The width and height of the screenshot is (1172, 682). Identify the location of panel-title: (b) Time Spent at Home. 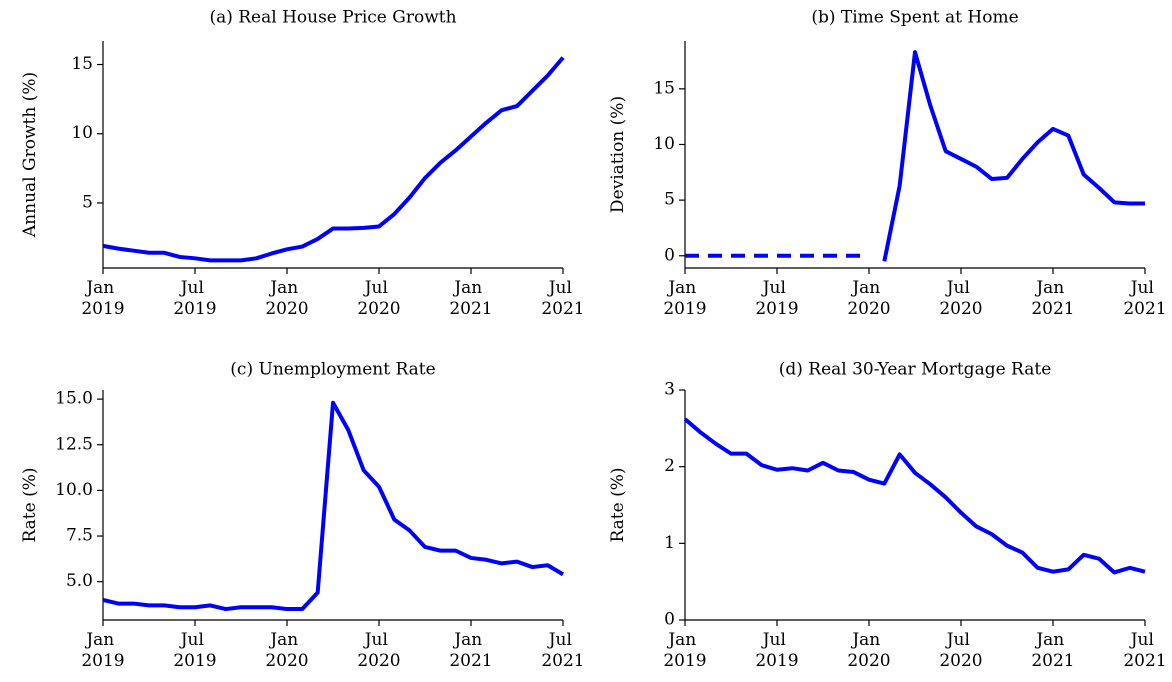
(914, 18).